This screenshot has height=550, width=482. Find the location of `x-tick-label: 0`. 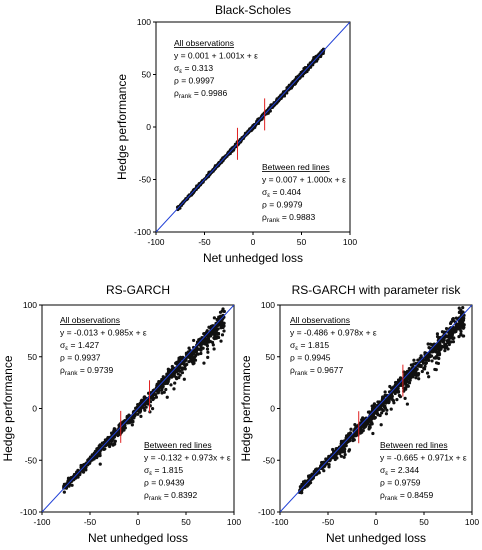

x-tick-label: 0 is located at coordinates (376, 522).